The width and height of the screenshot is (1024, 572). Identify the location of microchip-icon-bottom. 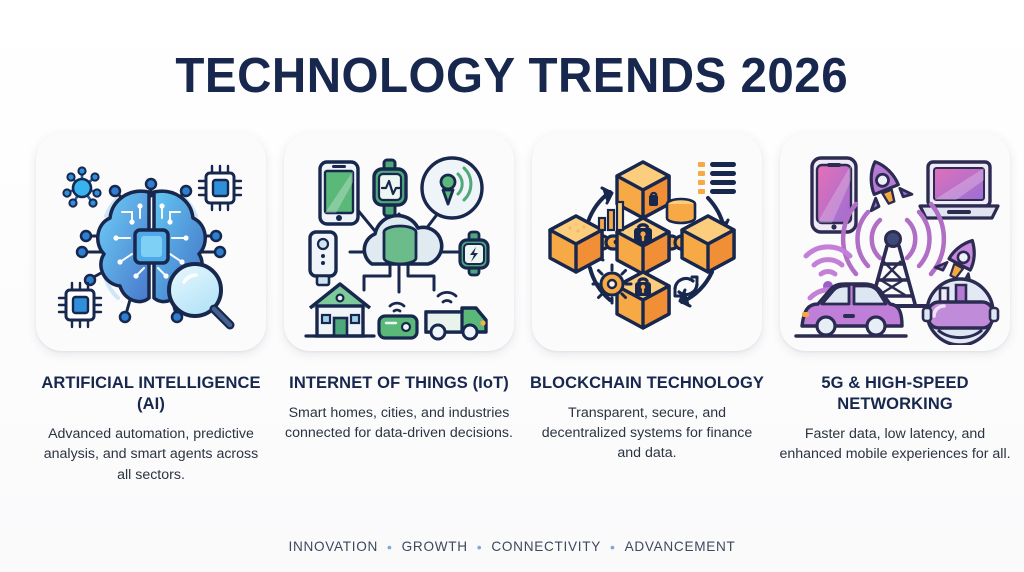
(79, 304).